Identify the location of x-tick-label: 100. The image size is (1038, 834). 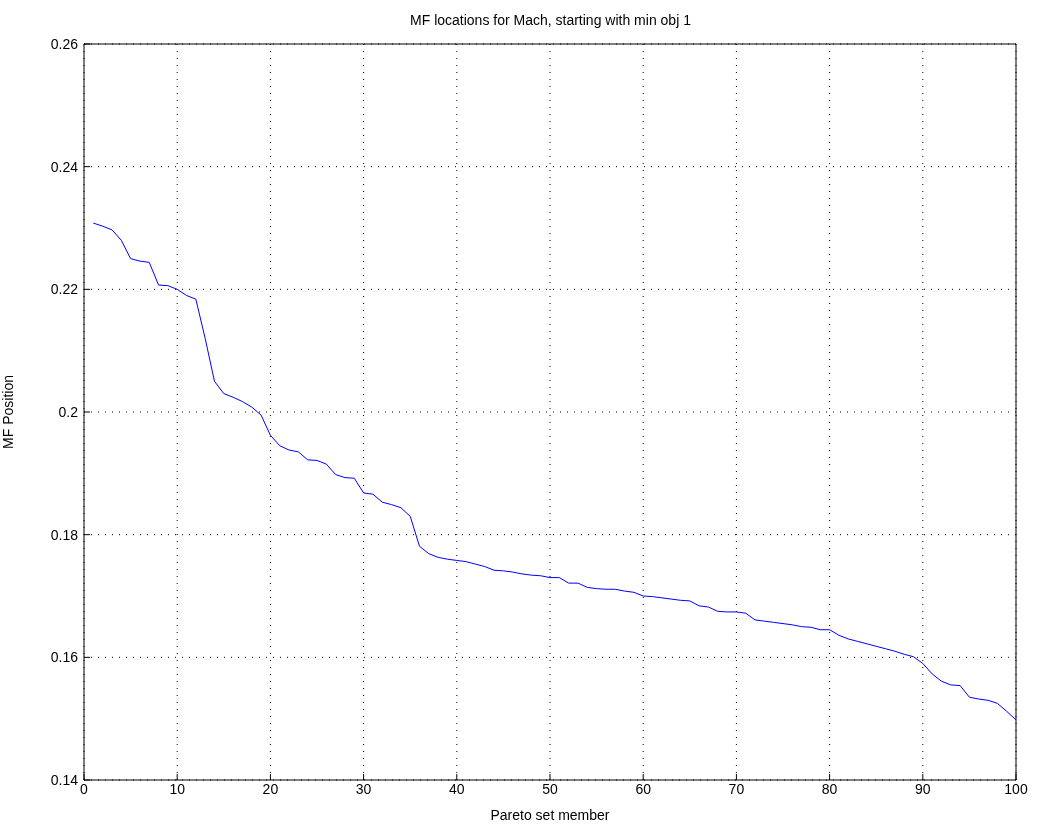
(1016, 788).